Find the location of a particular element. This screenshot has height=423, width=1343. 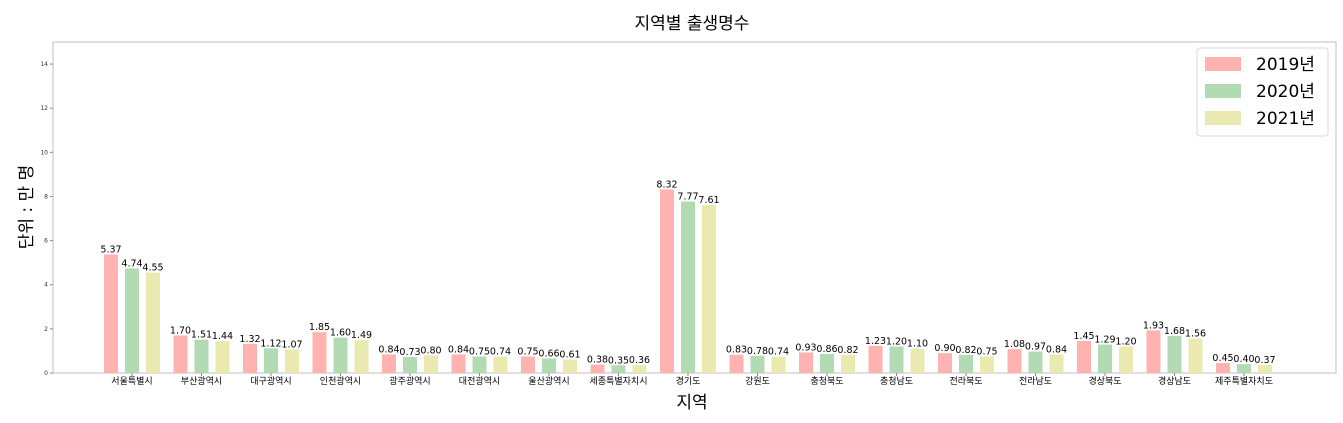

y-tick-label: 12 is located at coordinates (44, 108).